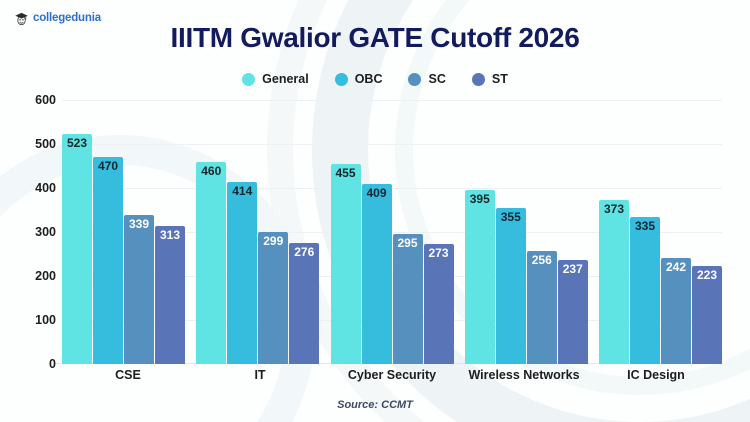 This screenshot has height=422, width=750. Describe the element at coordinates (128, 375) in the screenshot. I see `x-axis-category-label: CSE` at that location.